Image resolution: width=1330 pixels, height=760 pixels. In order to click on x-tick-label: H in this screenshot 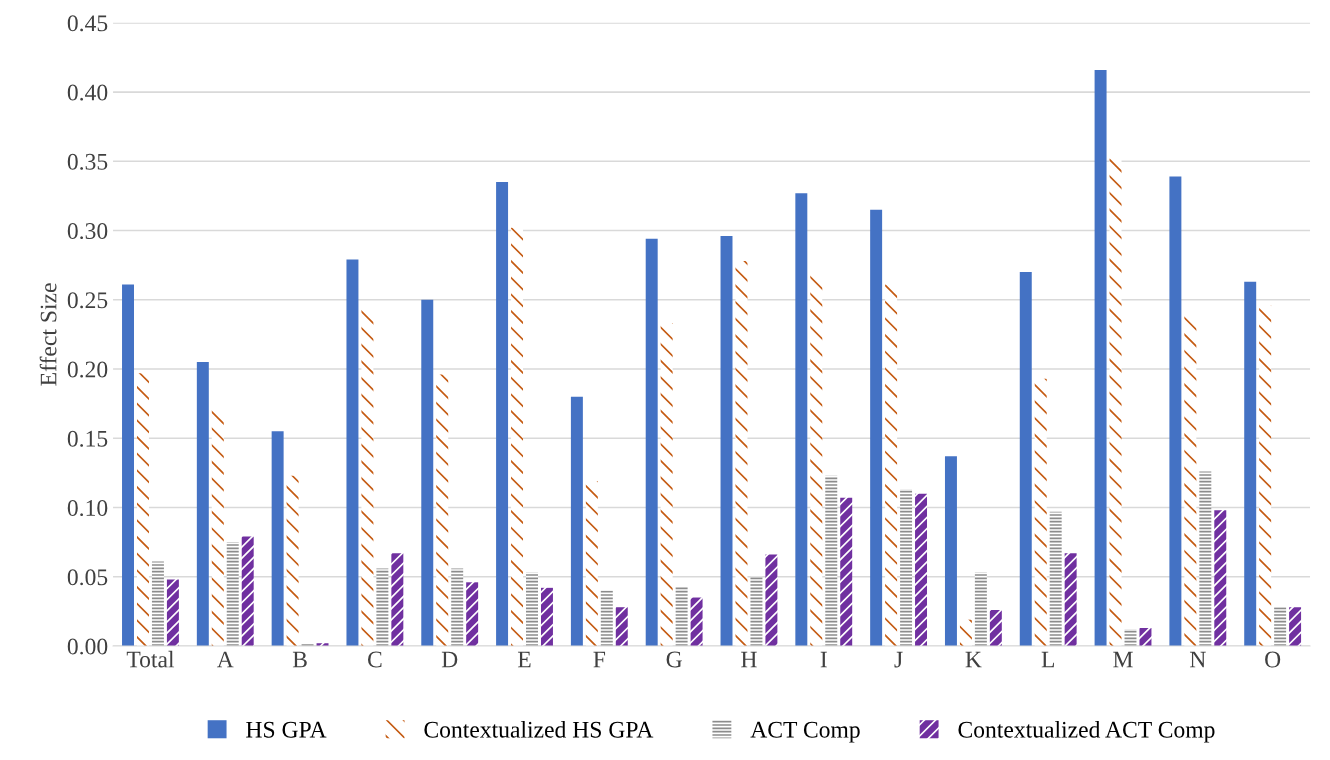, I will do `click(749, 659)`.